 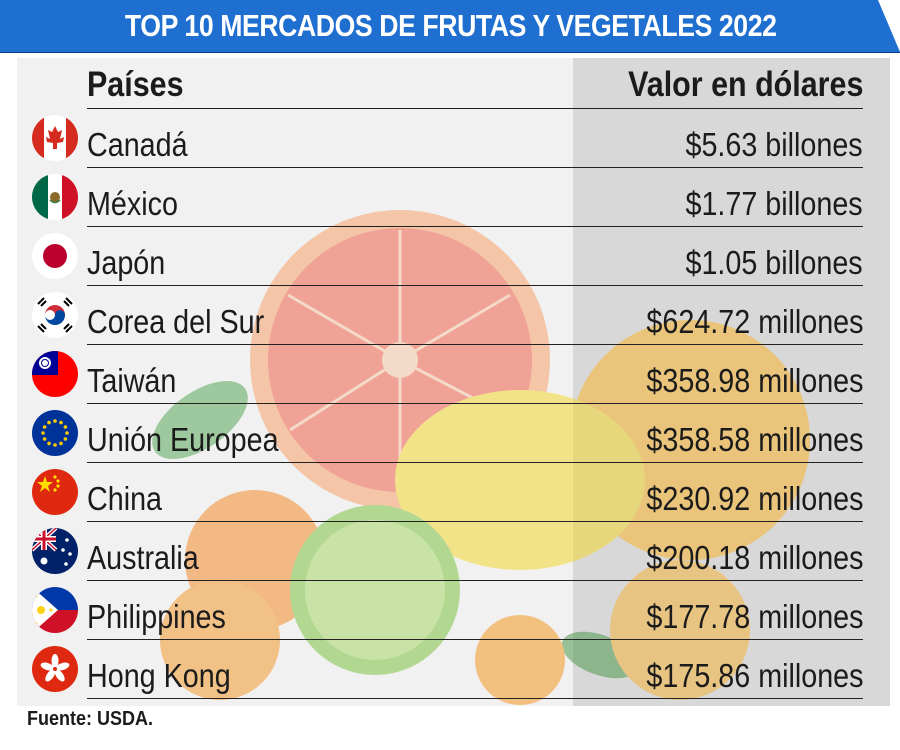 What do you see at coordinates (125, 498) in the screenshot?
I see `country-name: China` at bounding box center [125, 498].